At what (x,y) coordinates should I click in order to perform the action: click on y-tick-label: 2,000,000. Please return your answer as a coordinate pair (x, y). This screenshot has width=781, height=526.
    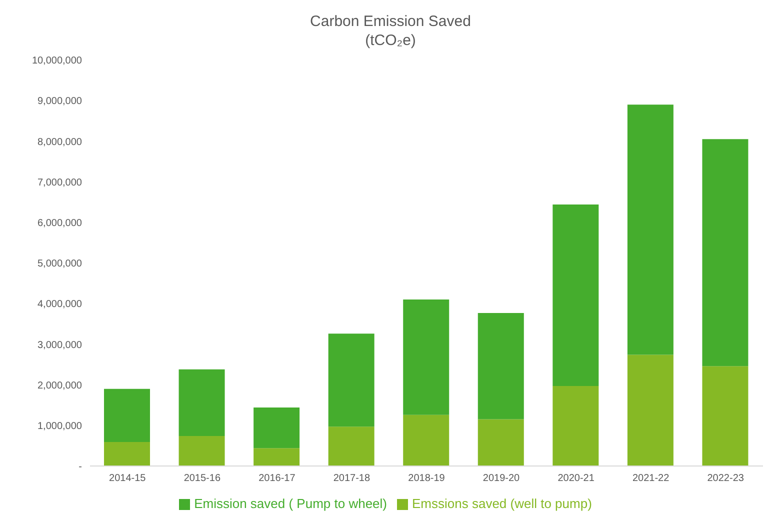
    Looking at the image, I should click on (60, 386).